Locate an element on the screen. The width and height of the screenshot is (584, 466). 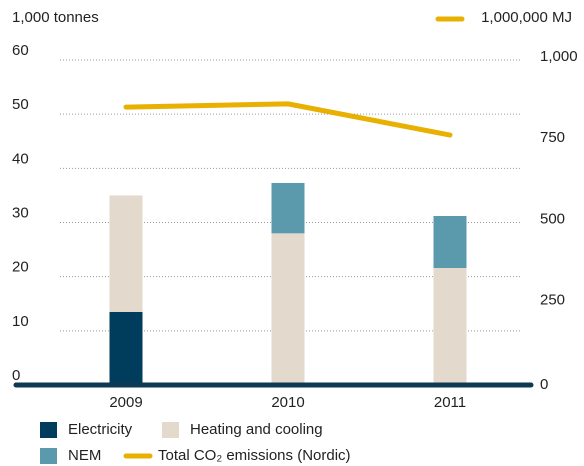
legend-label: Electricity is located at coordinates (100, 429).